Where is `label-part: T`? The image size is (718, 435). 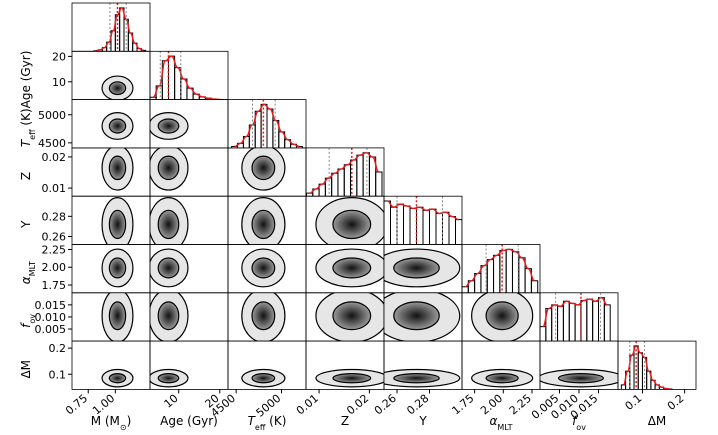 label-part: T is located at coordinates (26, 142).